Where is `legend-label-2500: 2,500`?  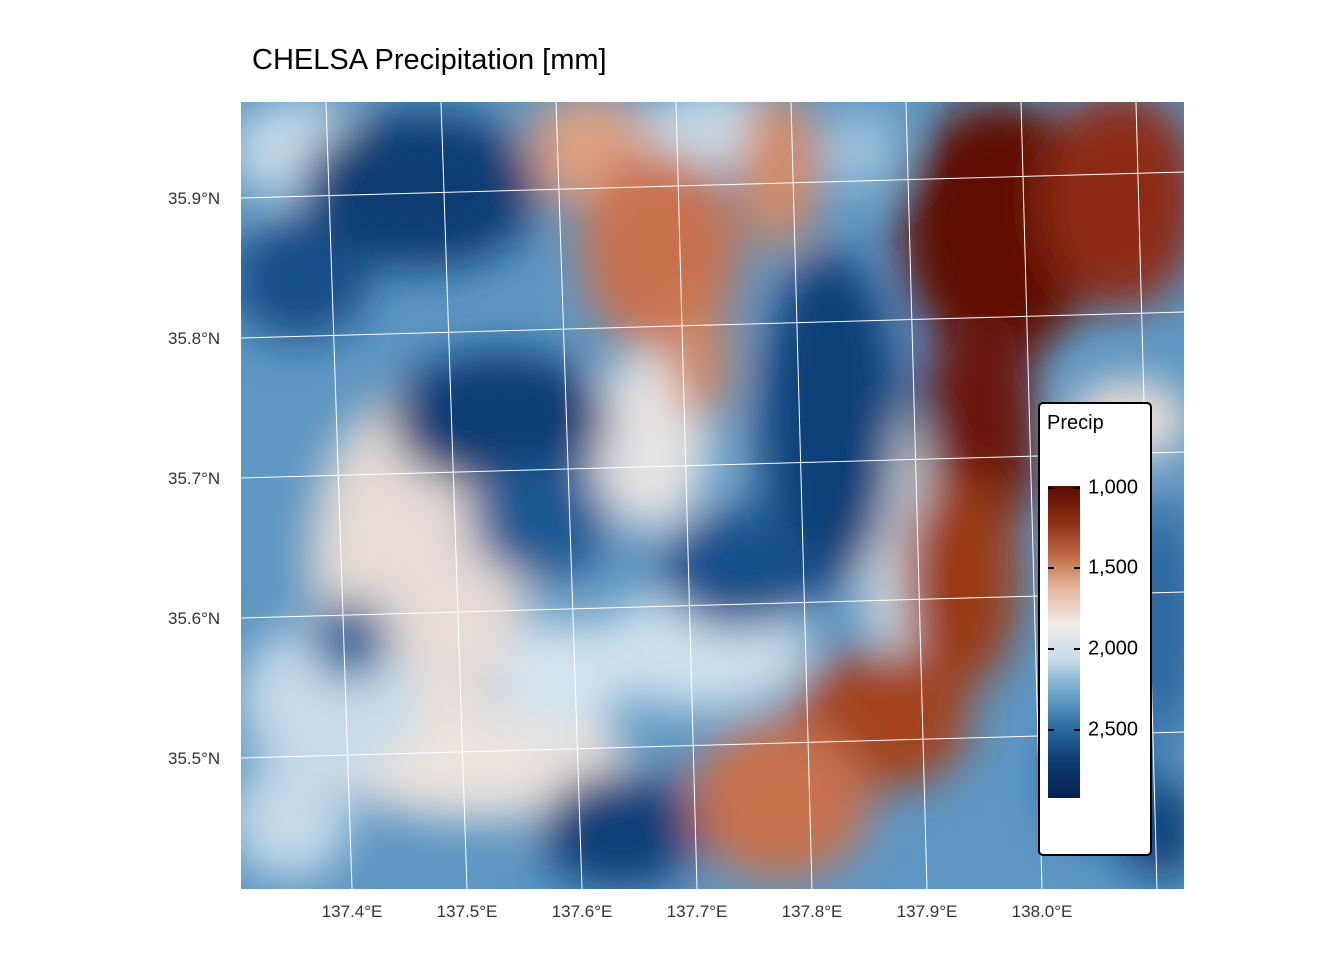
legend-label-2500: 2,500 is located at coordinates (1113, 729).